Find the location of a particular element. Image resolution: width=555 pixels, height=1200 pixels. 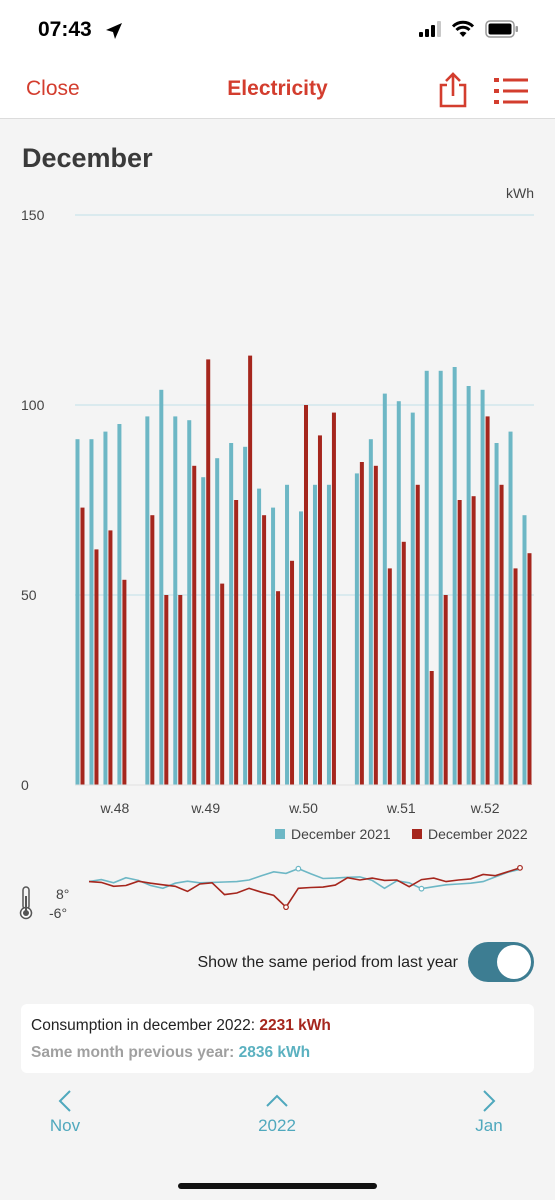

legend-swatch-2021 is located at coordinates (280, 834).